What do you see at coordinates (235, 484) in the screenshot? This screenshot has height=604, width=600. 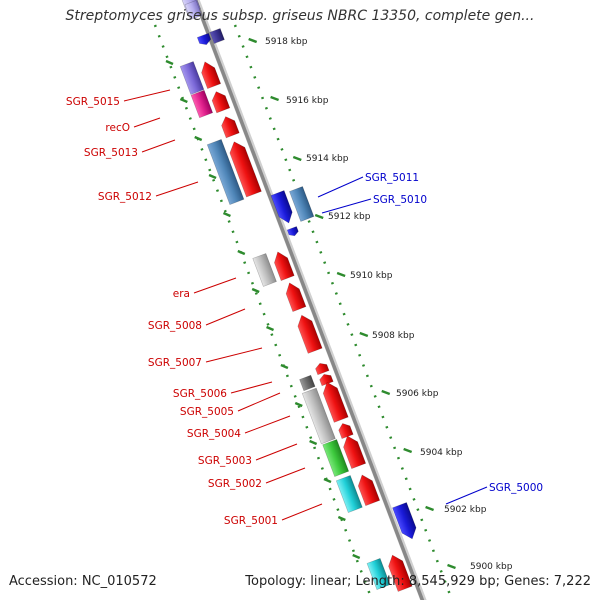 I see `gene-label-left: SGR_5002` at bounding box center [235, 484].